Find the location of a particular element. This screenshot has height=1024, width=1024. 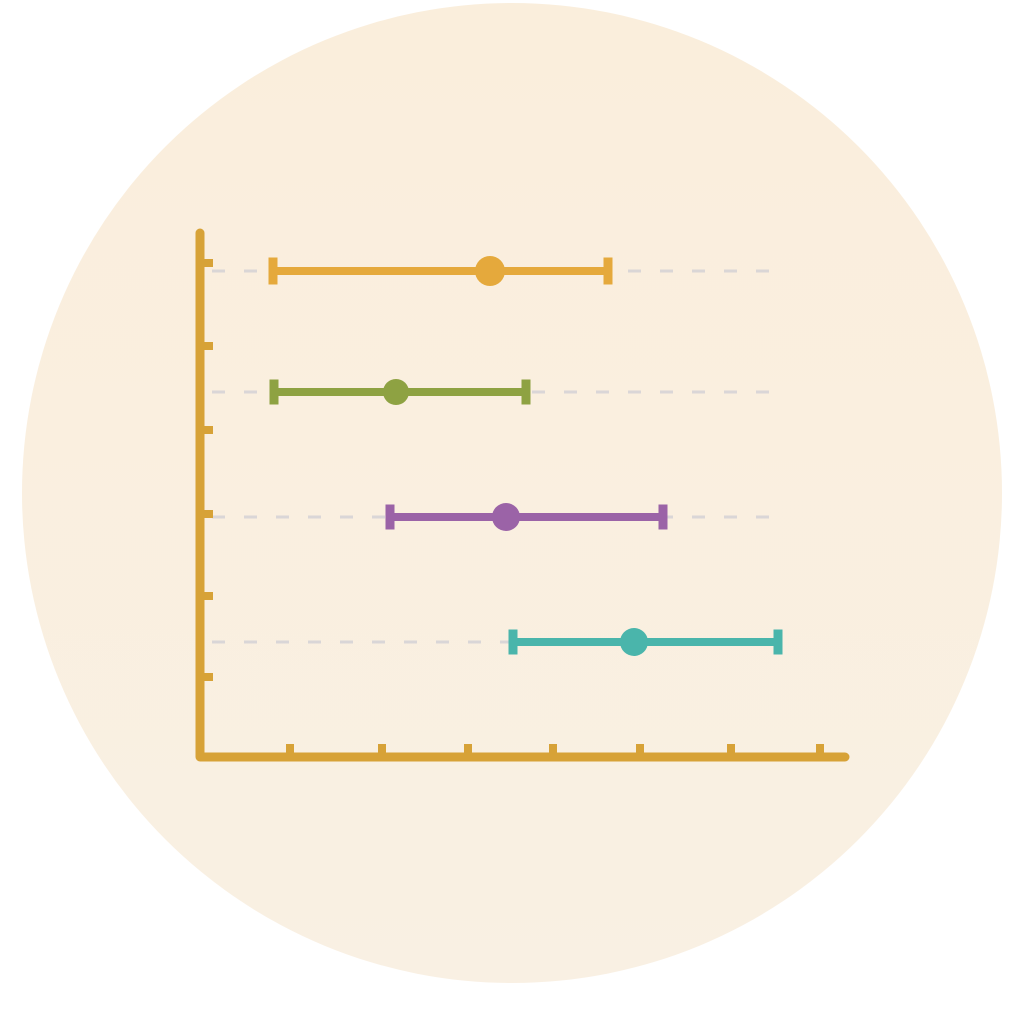

error-bar-series-gold is located at coordinates (440, 271).